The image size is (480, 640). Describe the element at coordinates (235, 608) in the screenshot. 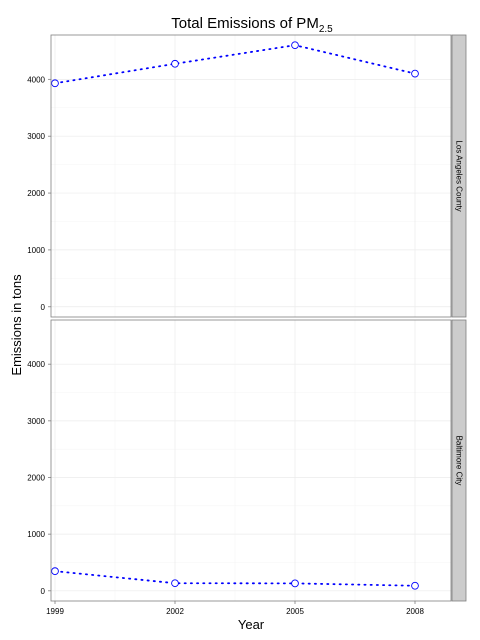

I see `x-axis: 1999 2002 2005 2008` at that location.